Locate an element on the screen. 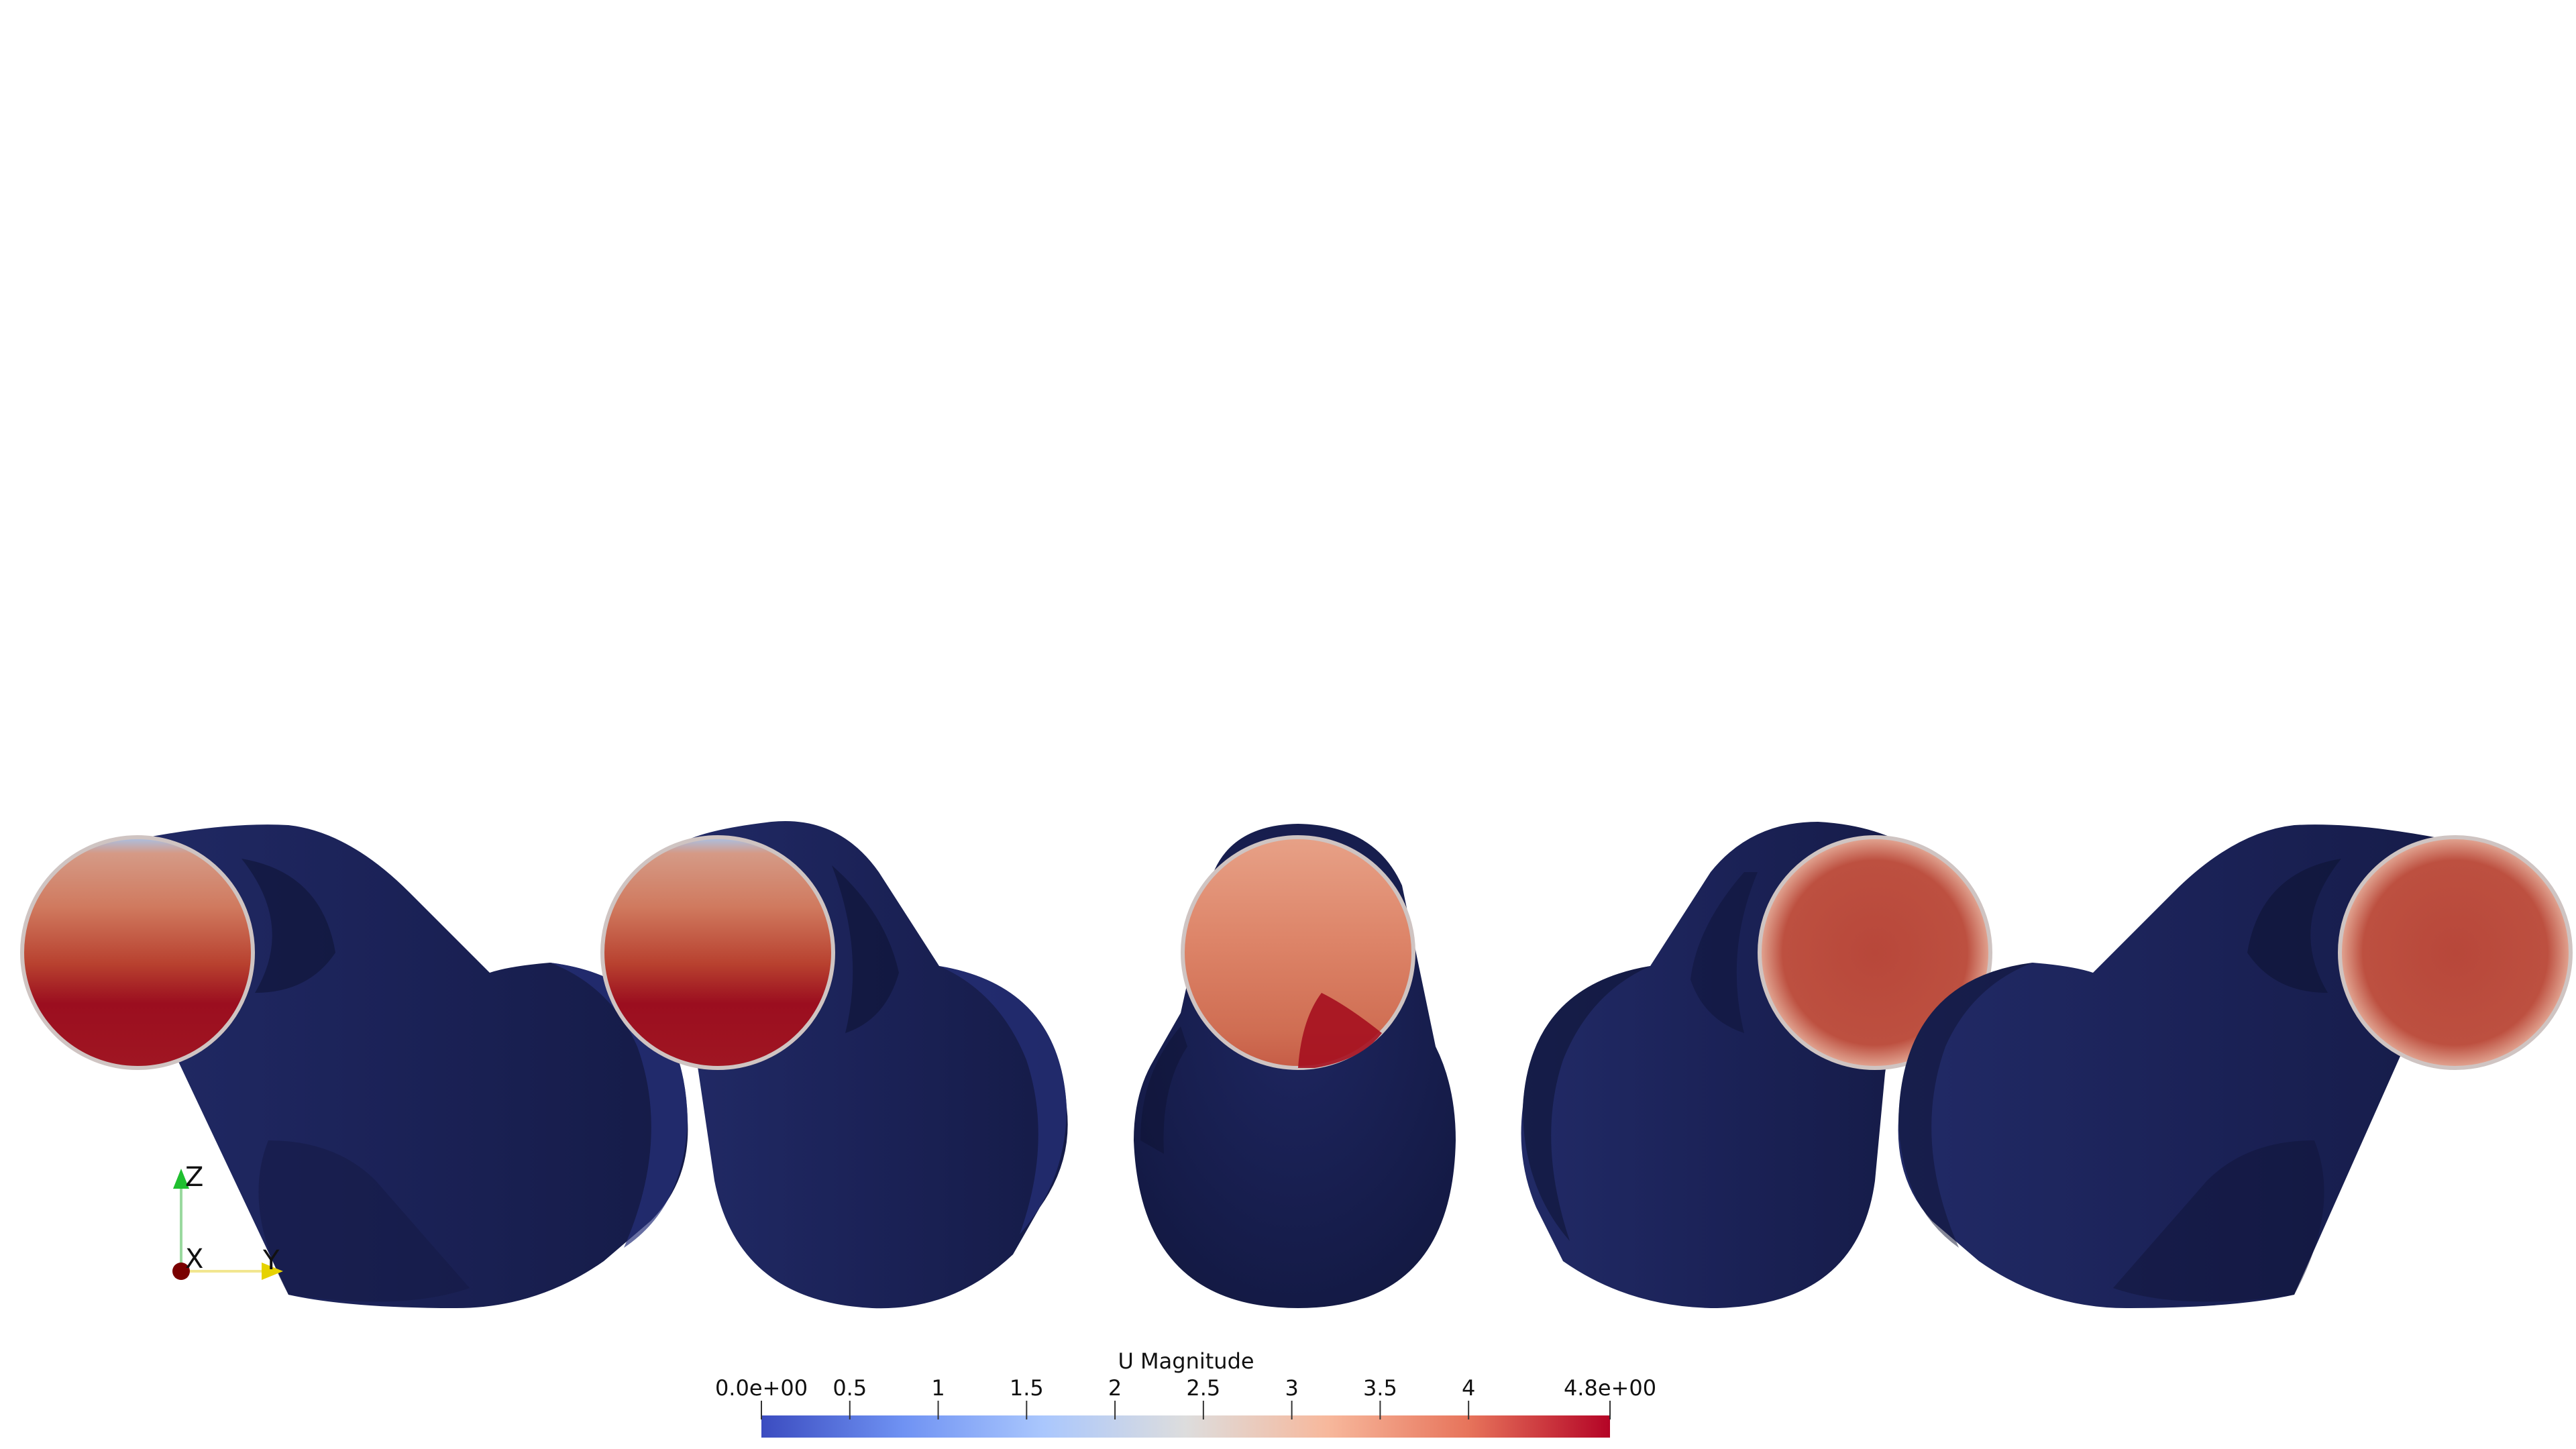 The image size is (2576, 1449). z-axis-arrow-icon is located at coordinates (181, 1179).